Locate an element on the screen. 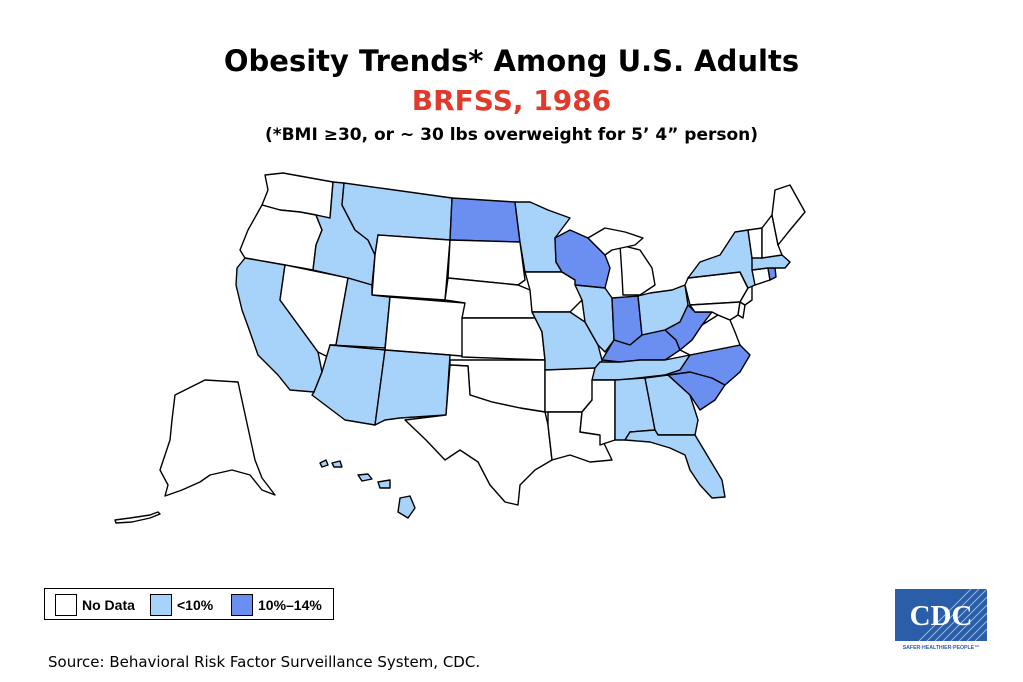 Image resolution: width=1023 pixels, height=682 pixels. state-ct is located at coordinates (761, 276).